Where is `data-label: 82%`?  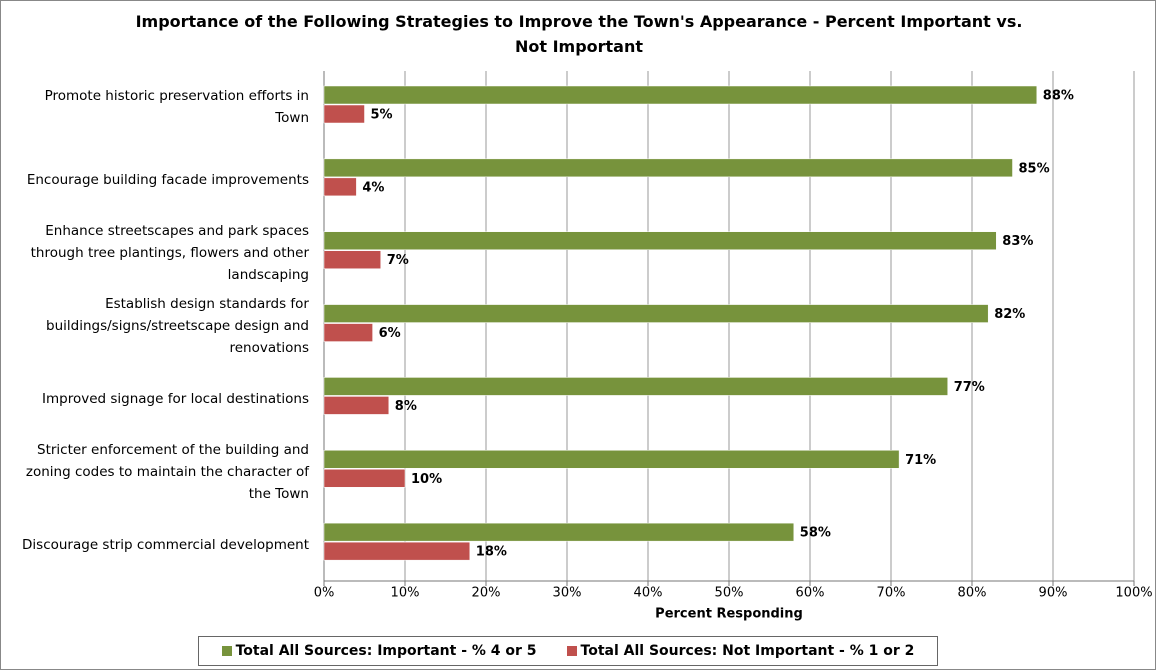
data-label: 82% is located at coordinates (1009, 314).